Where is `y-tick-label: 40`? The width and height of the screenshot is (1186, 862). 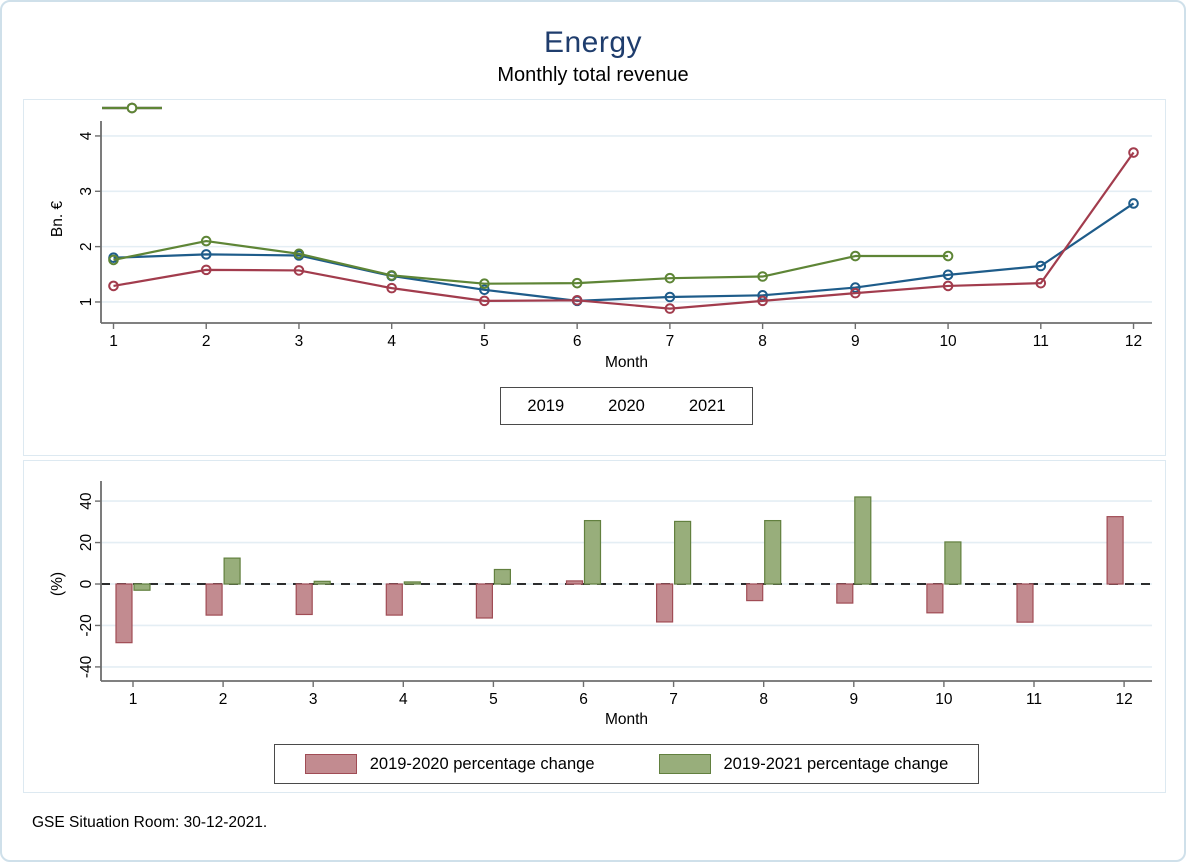
y-tick-label: 40 is located at coordinates (86, 501).